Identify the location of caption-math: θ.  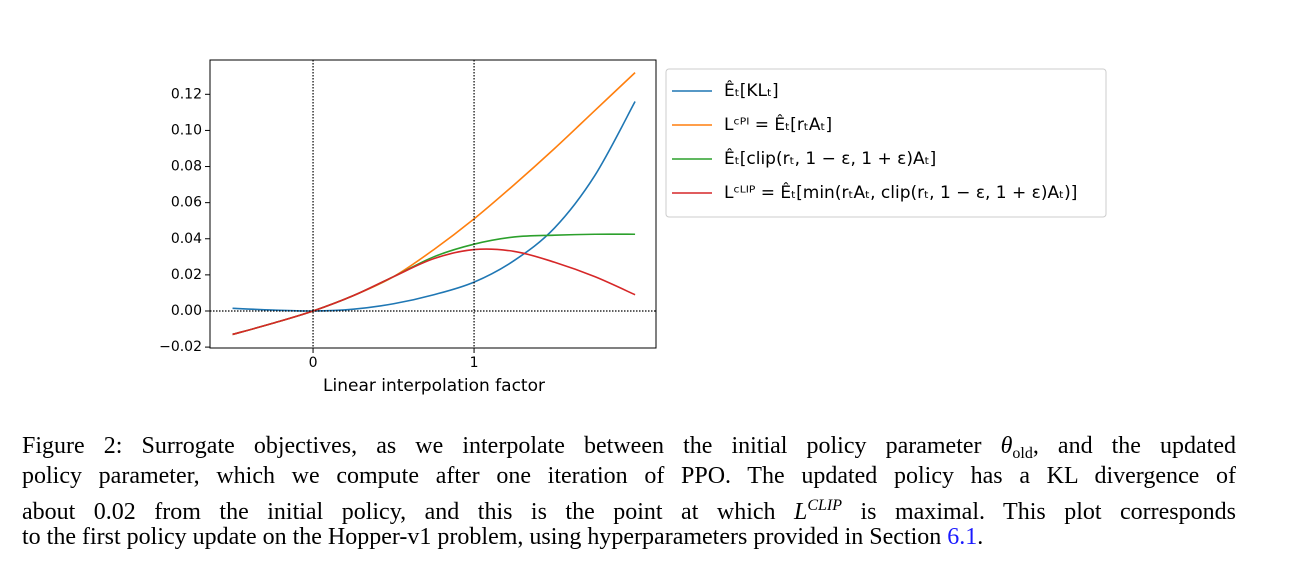
(1006, 446).